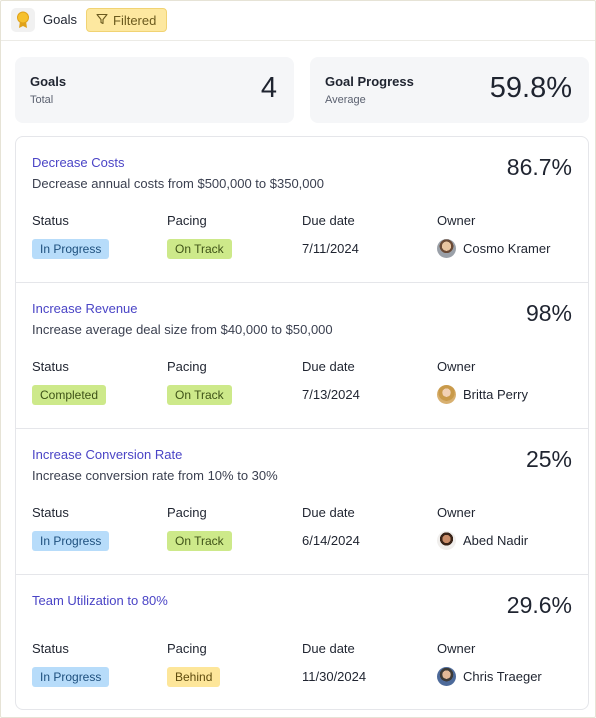  I want to click on summary-card-progress: Goal Progress Average 59.8%, so click(449, 90).